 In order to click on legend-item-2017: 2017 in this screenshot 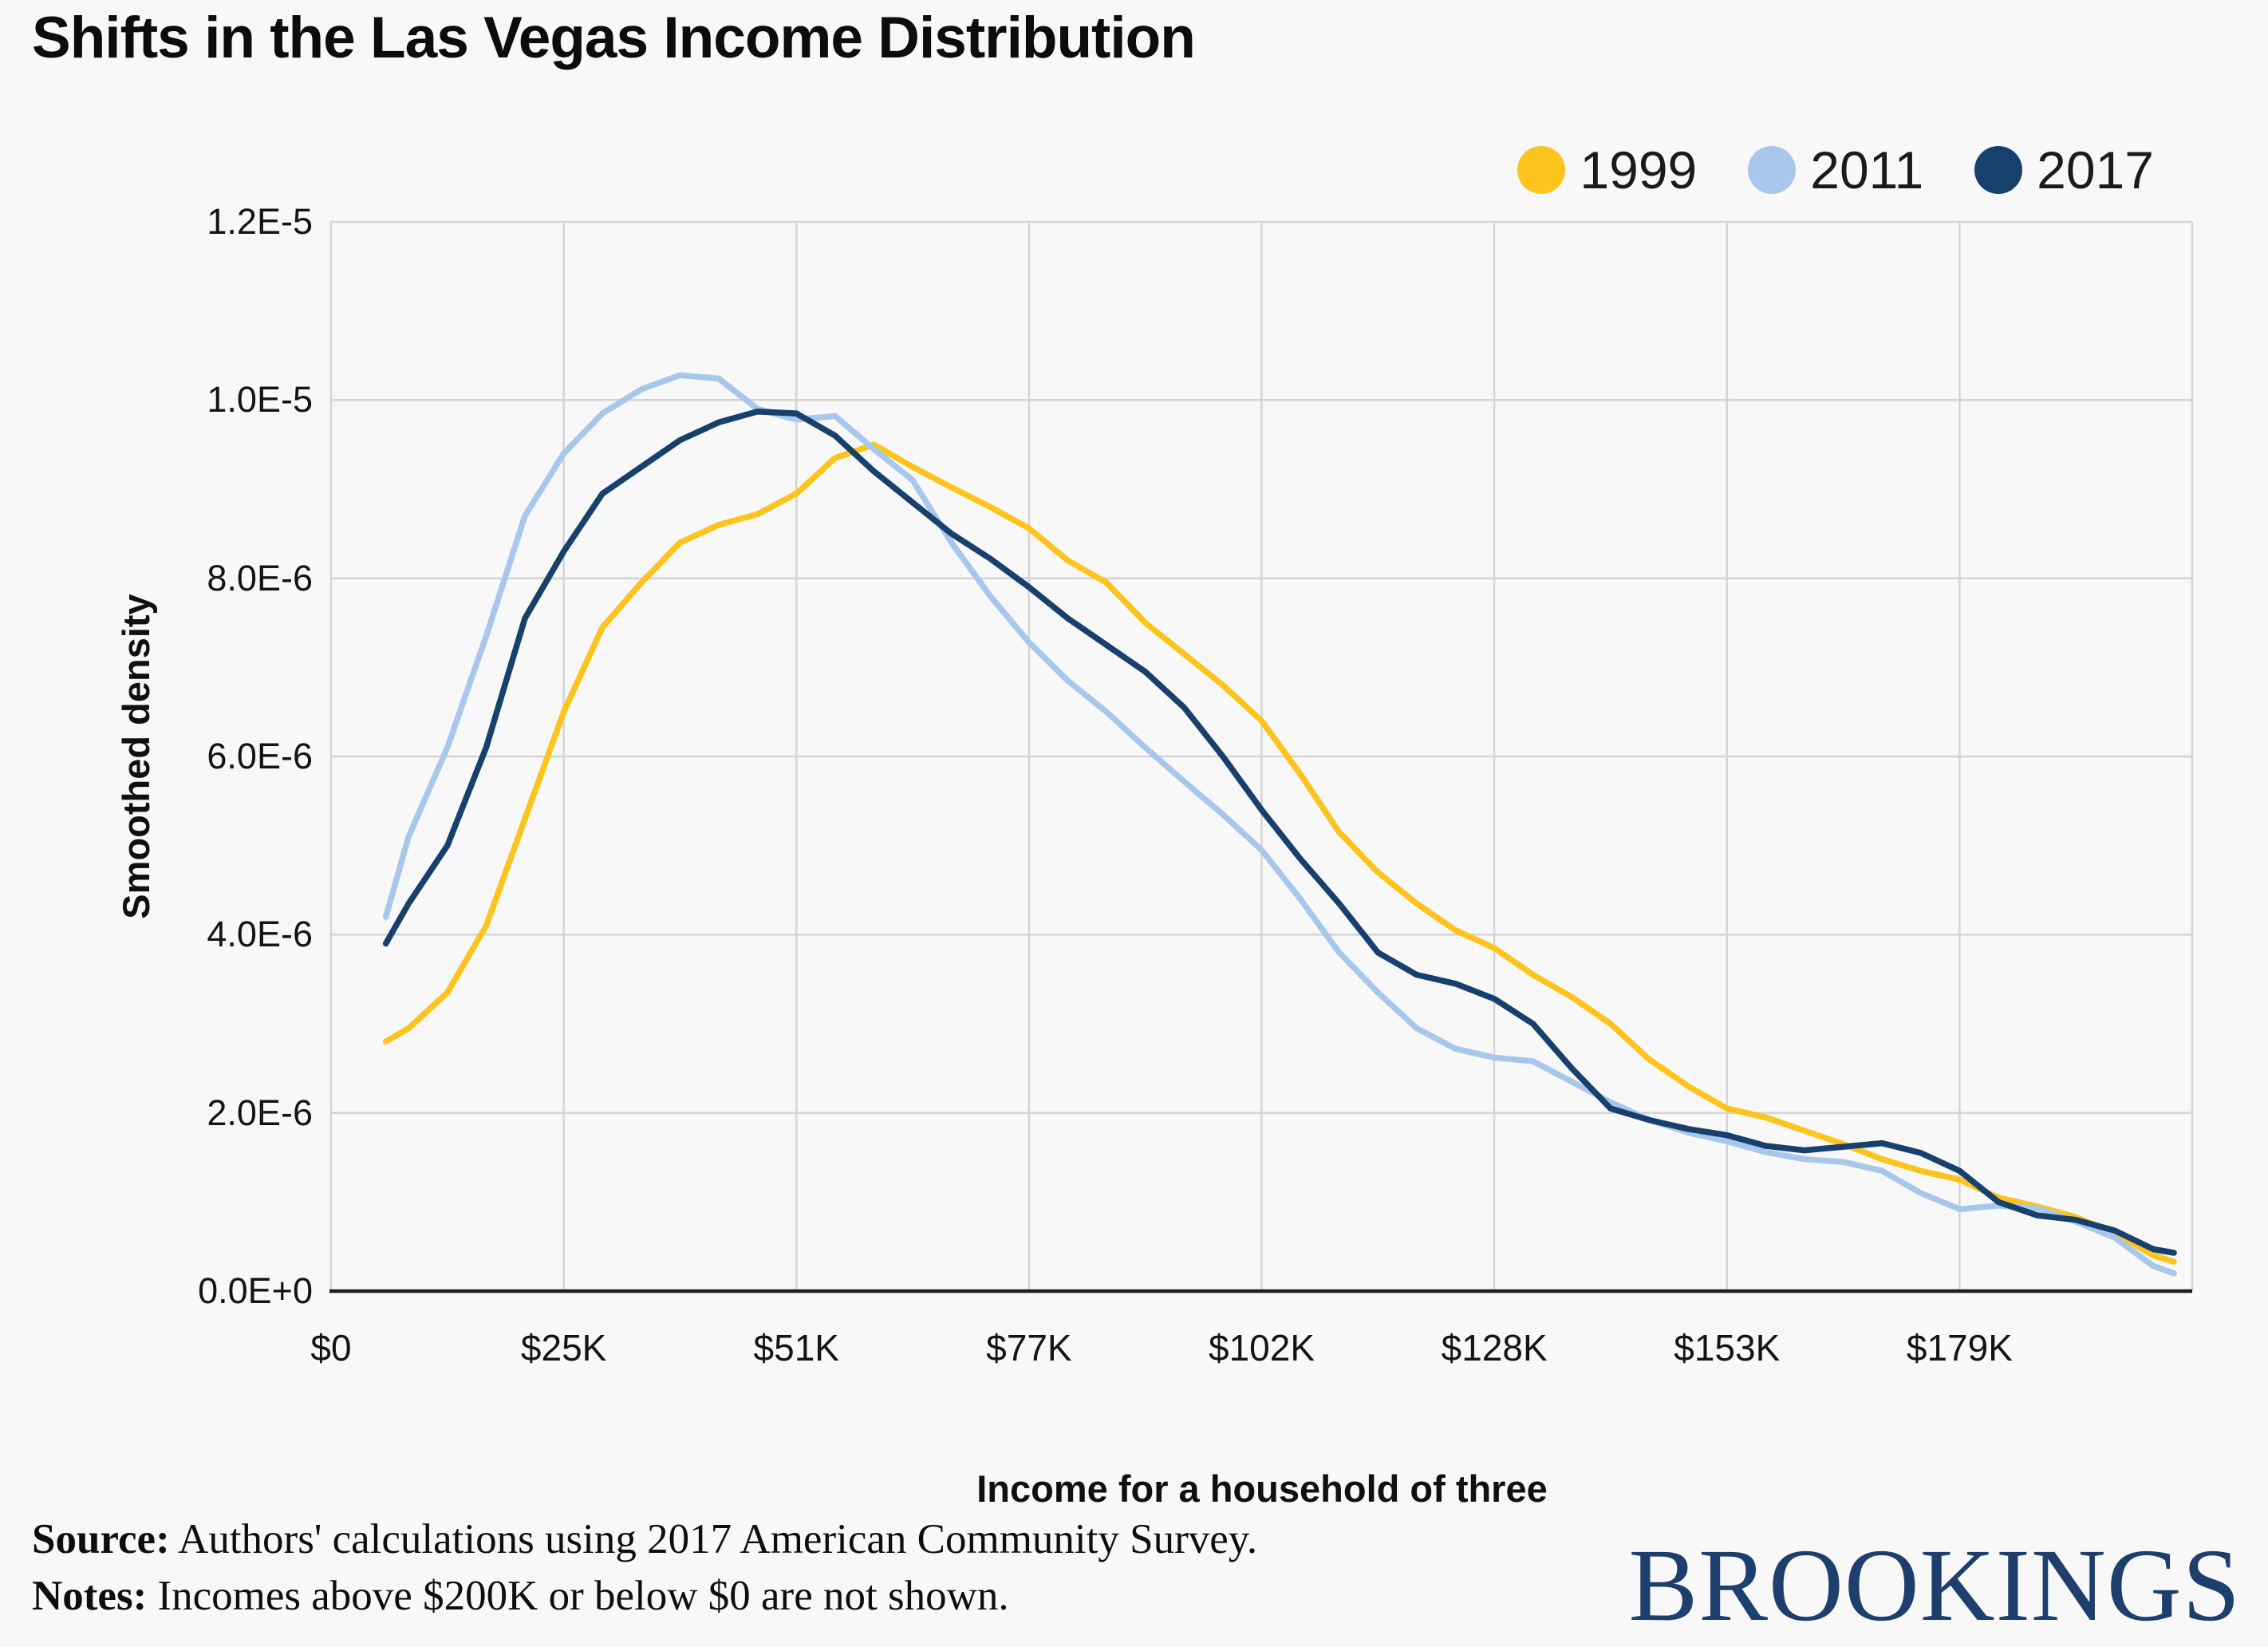, I will do `click(2064, 170)`.